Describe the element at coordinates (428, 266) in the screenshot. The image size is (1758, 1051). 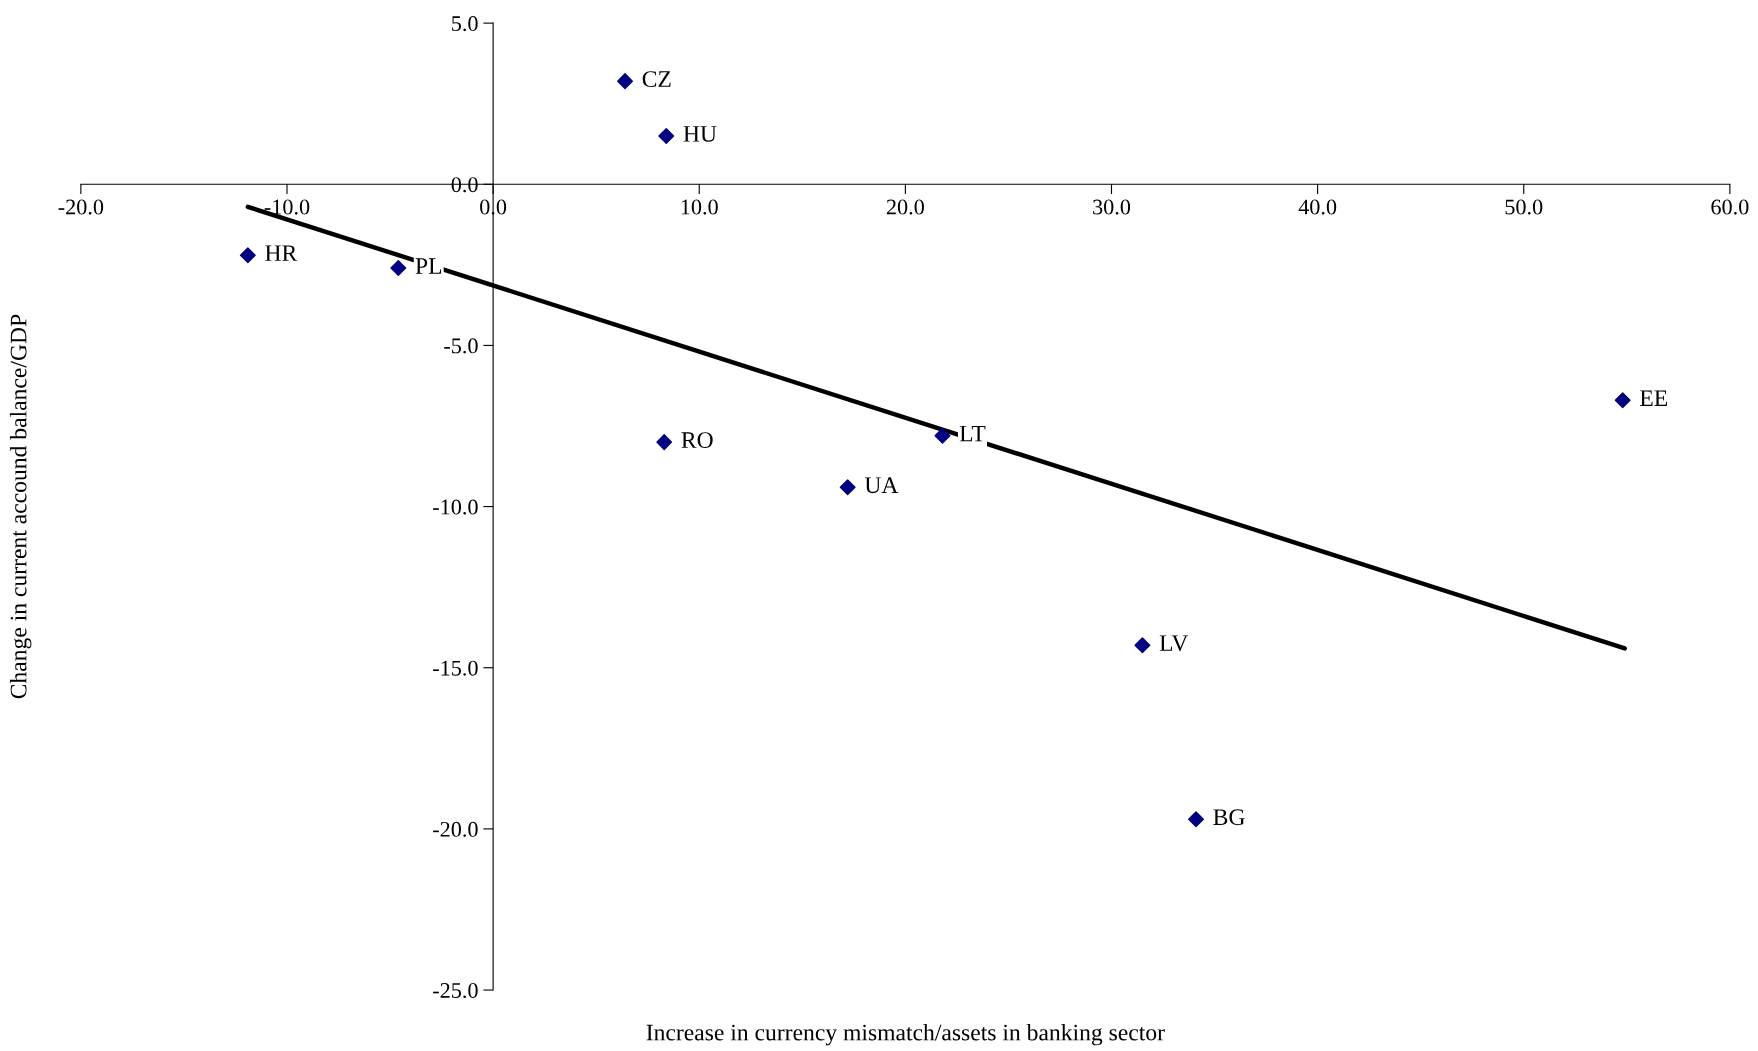
I see `annotation: PL` at that location.